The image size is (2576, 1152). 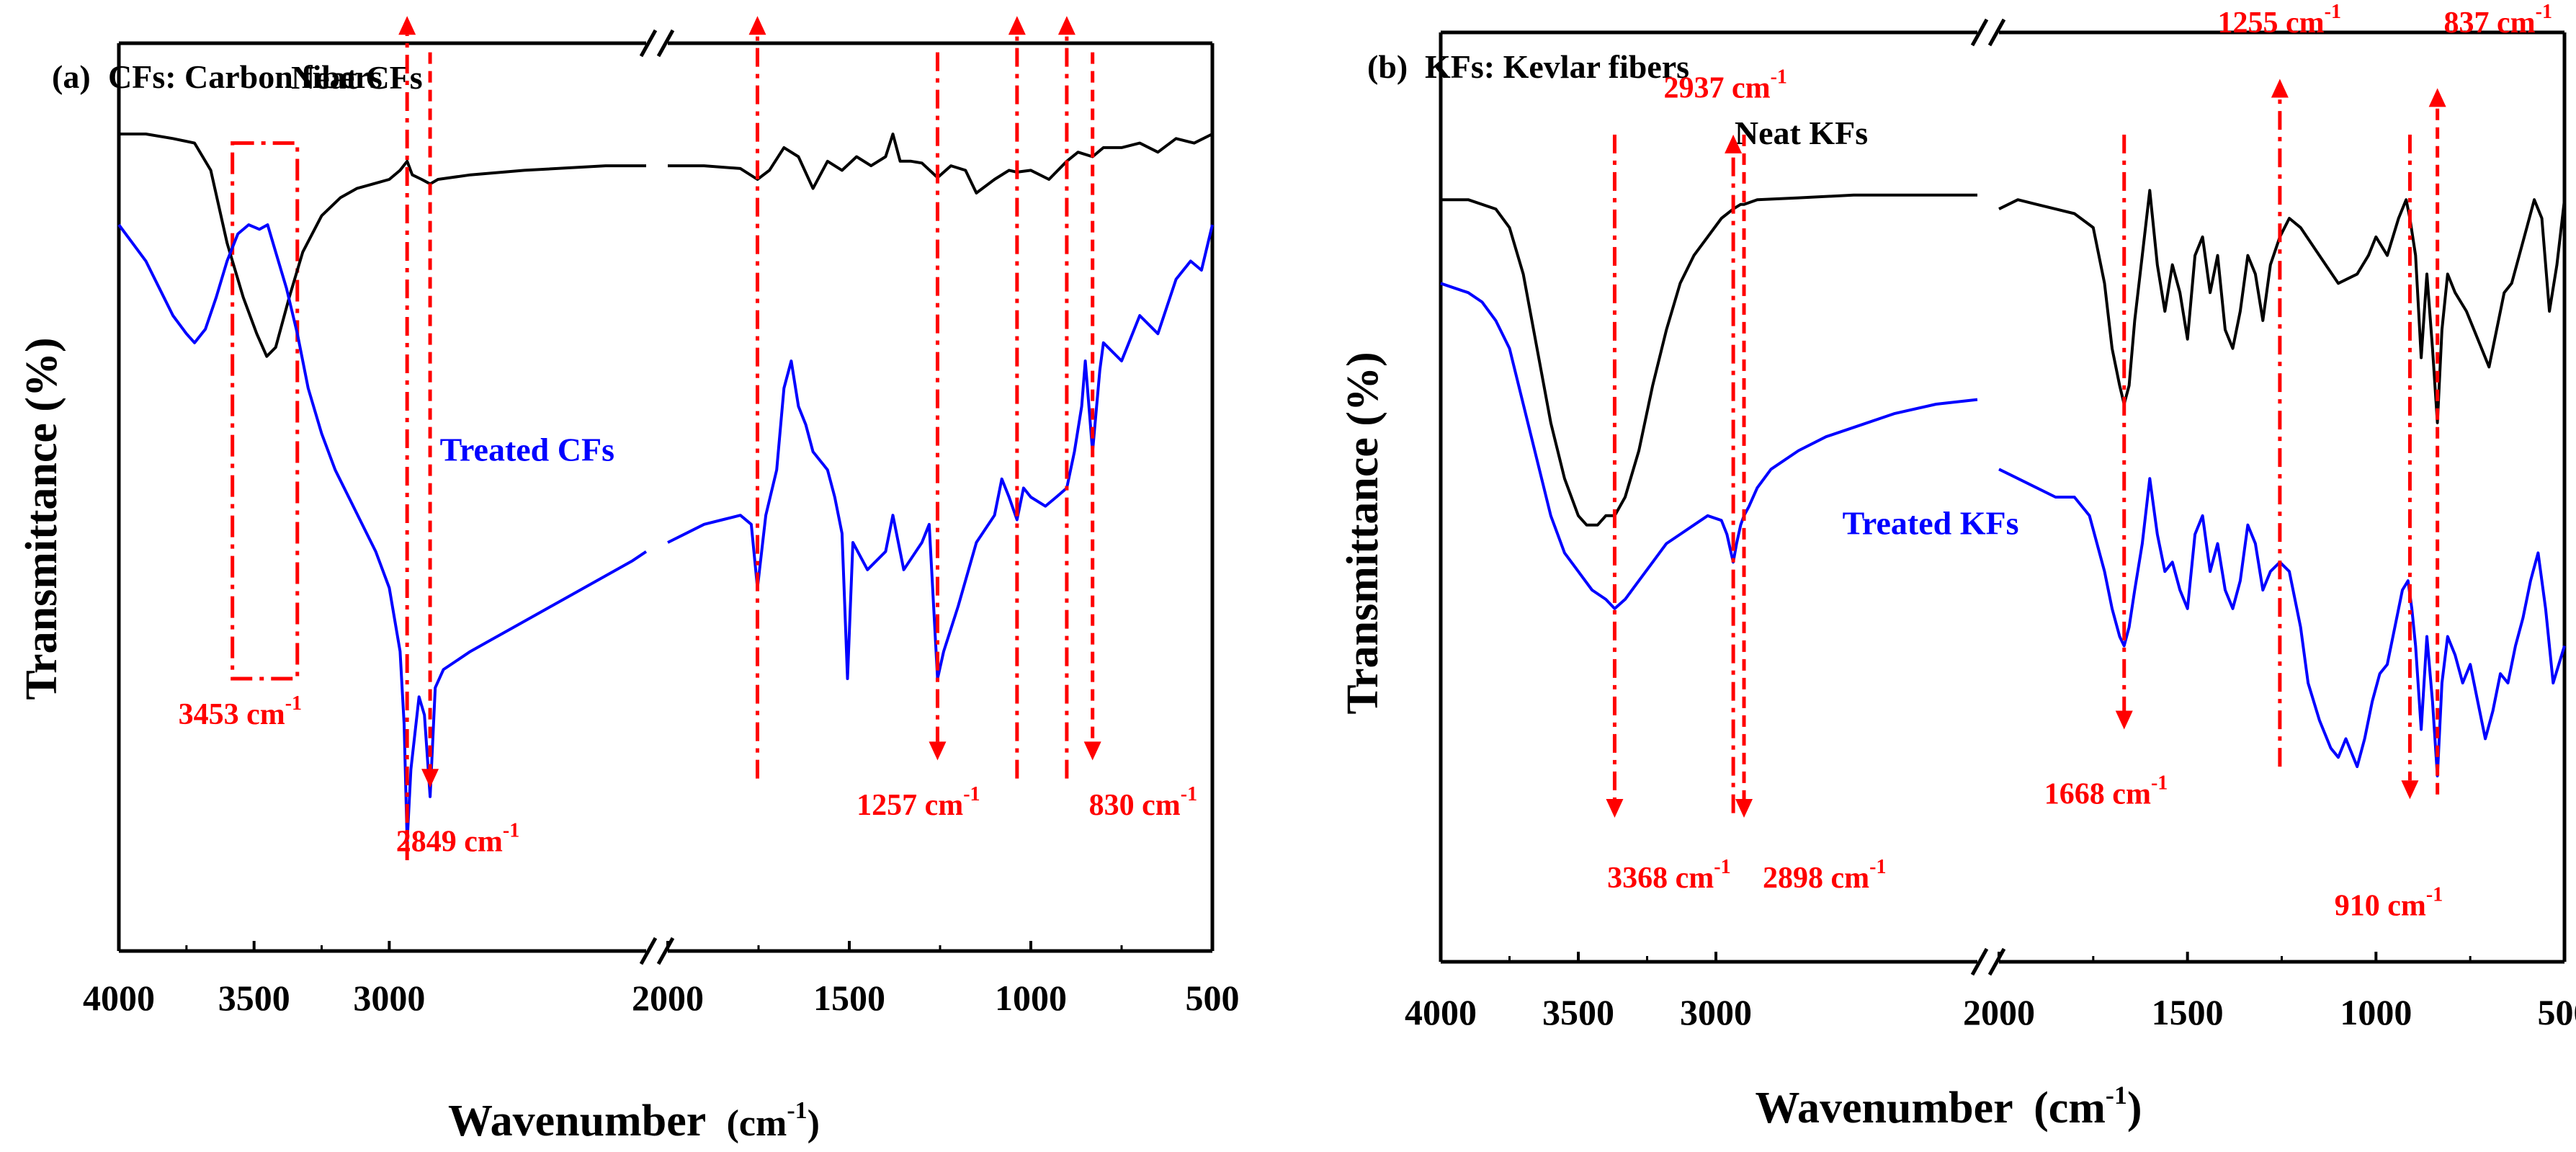 What do you see at coordinates (1140, 437) in the screenshot?
I see `peak-annotation: 830 cm-1` at bounding box center [1140, 437].